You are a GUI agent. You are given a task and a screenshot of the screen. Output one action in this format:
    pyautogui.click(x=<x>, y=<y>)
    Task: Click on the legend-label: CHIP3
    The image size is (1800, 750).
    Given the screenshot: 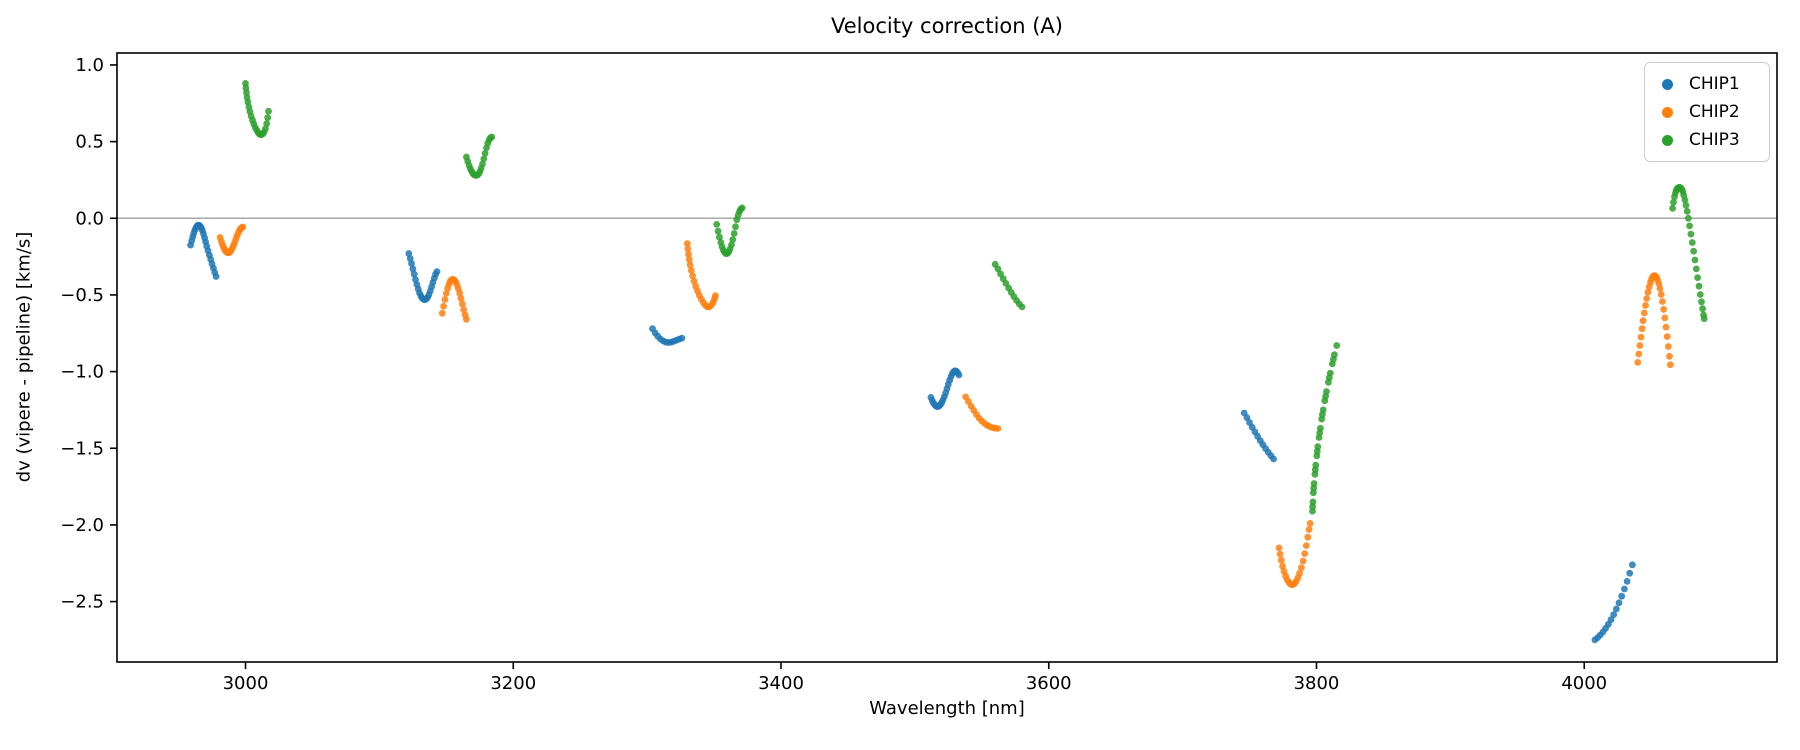 What is the action you would take?
    pyautogui.click(x=1714, y=140)
    